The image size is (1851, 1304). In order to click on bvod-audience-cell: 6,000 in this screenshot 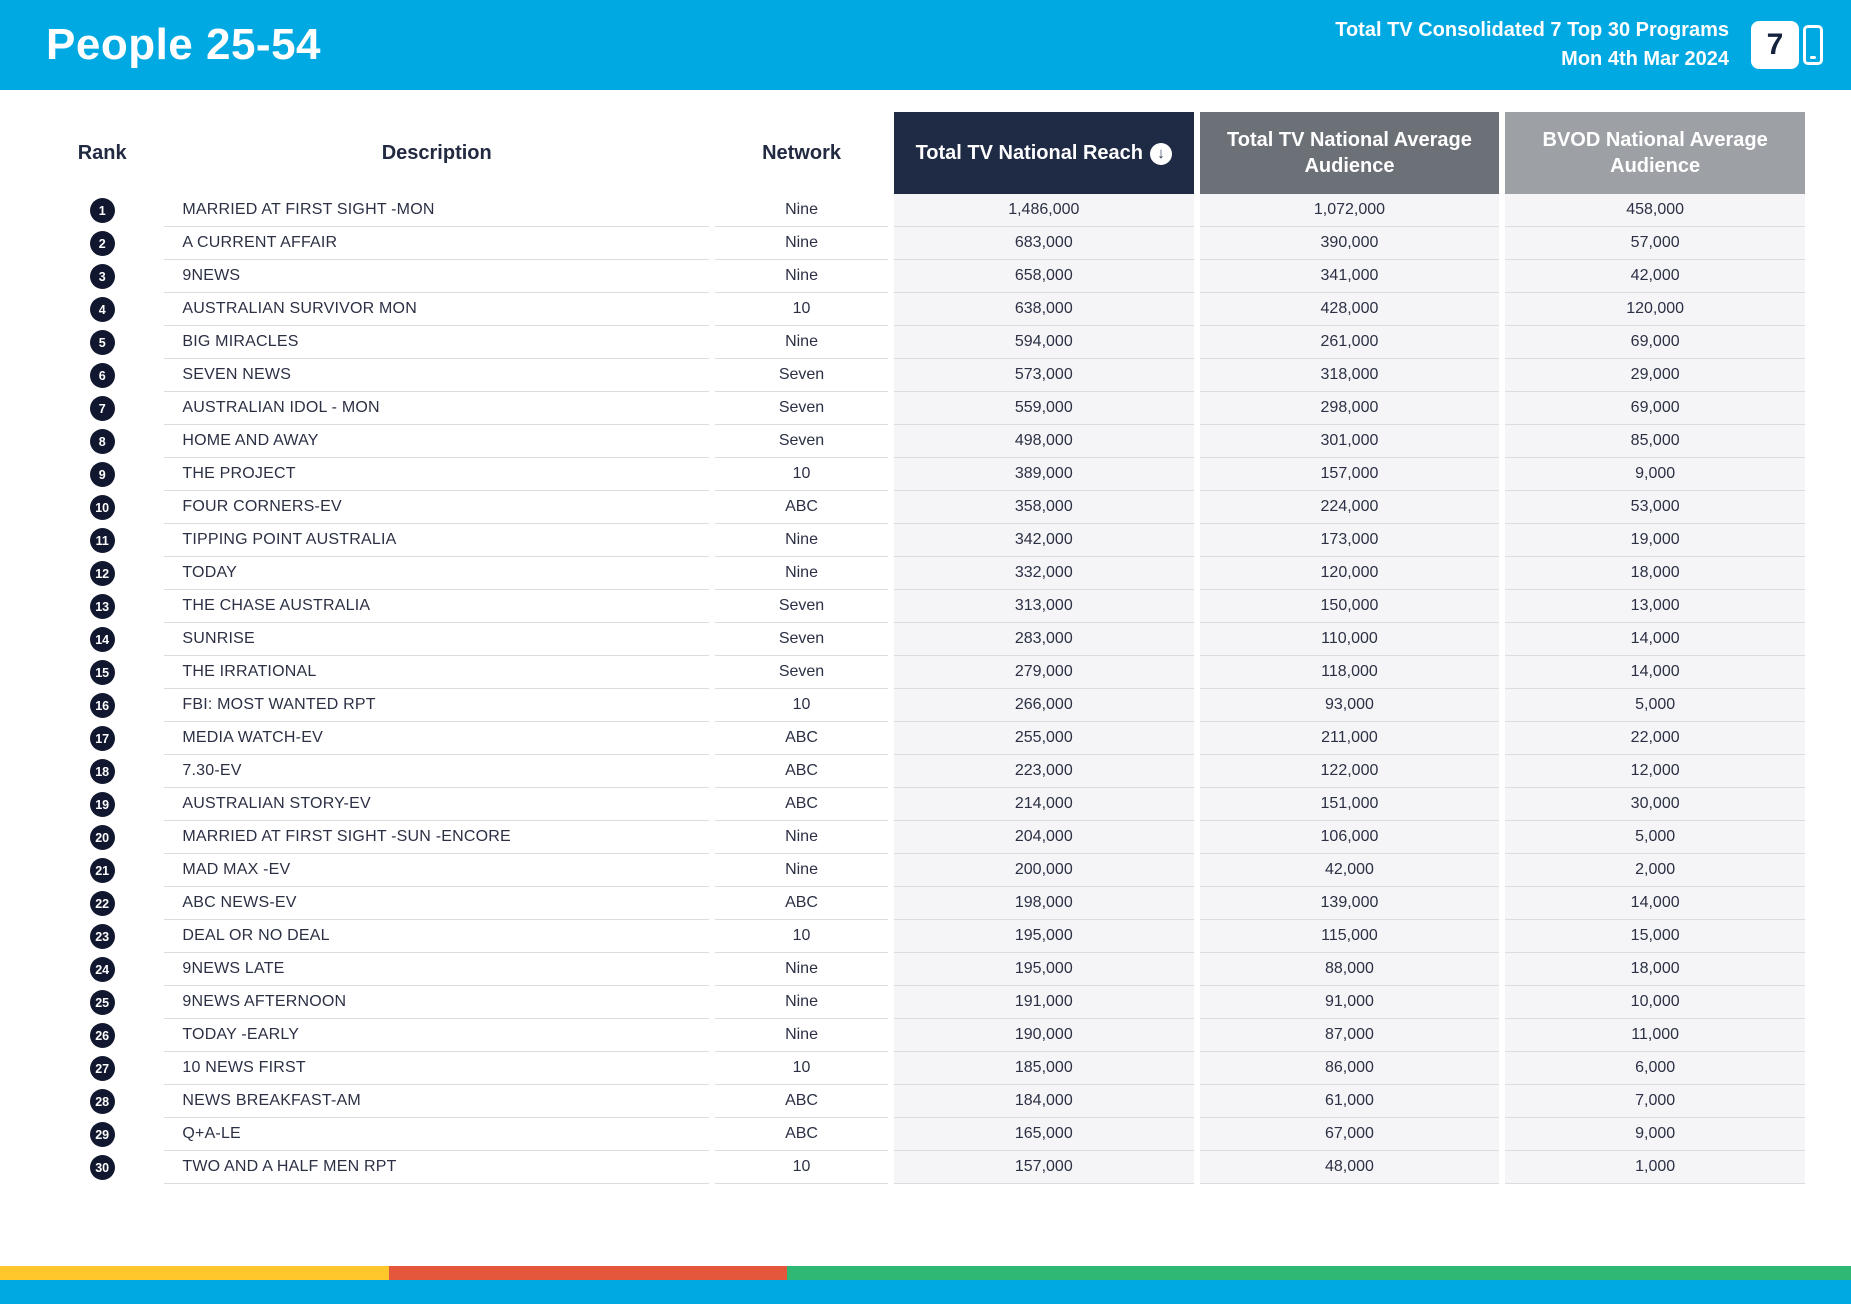, I will do `click(1655, 1068)`.